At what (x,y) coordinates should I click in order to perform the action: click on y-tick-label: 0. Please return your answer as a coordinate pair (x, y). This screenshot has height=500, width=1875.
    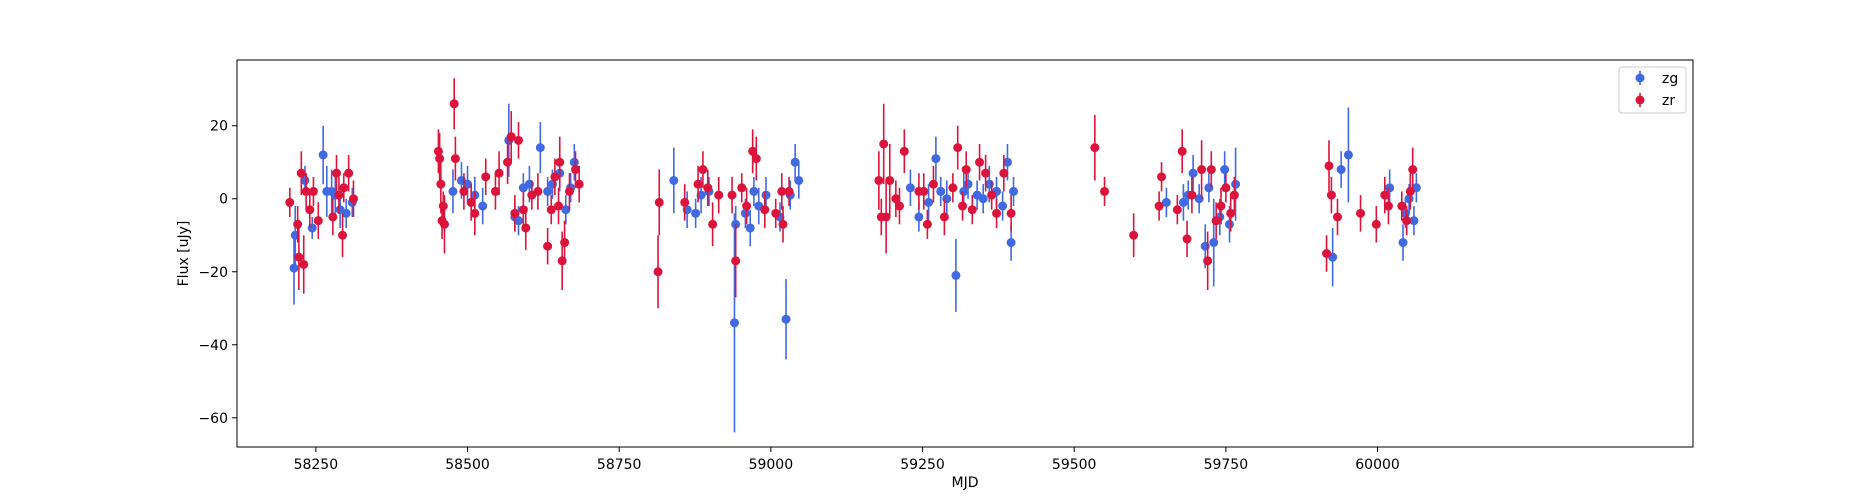
    Looking at the image, I should click on (223, 200).